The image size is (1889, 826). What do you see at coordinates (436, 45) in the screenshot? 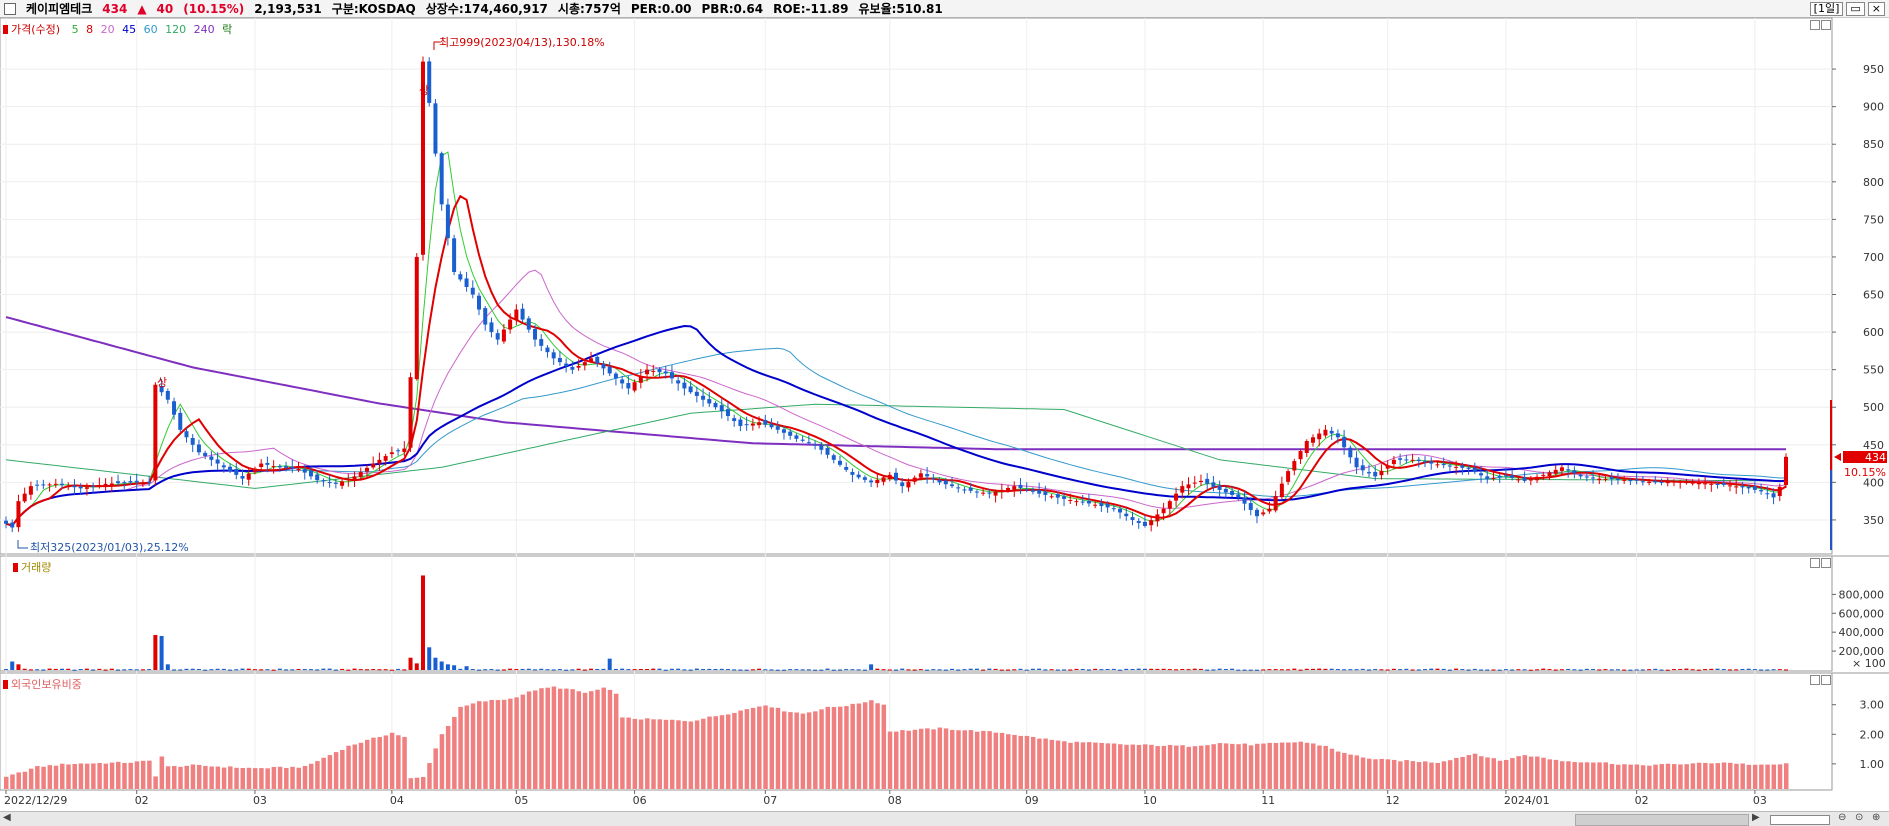
I see `high-arrow-icon` at bounding box center [436, 45].